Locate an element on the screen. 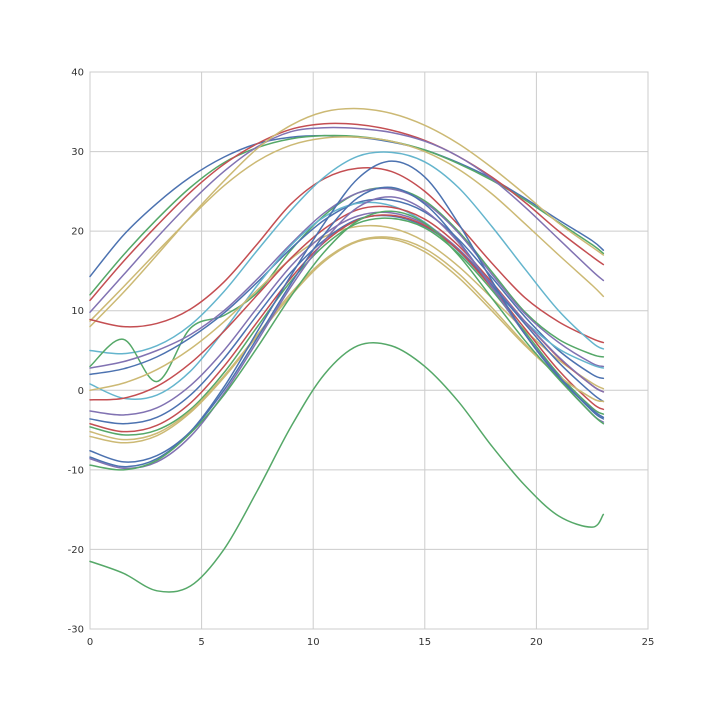  x-tick-label: 25 is located at coordinates (648, 642).